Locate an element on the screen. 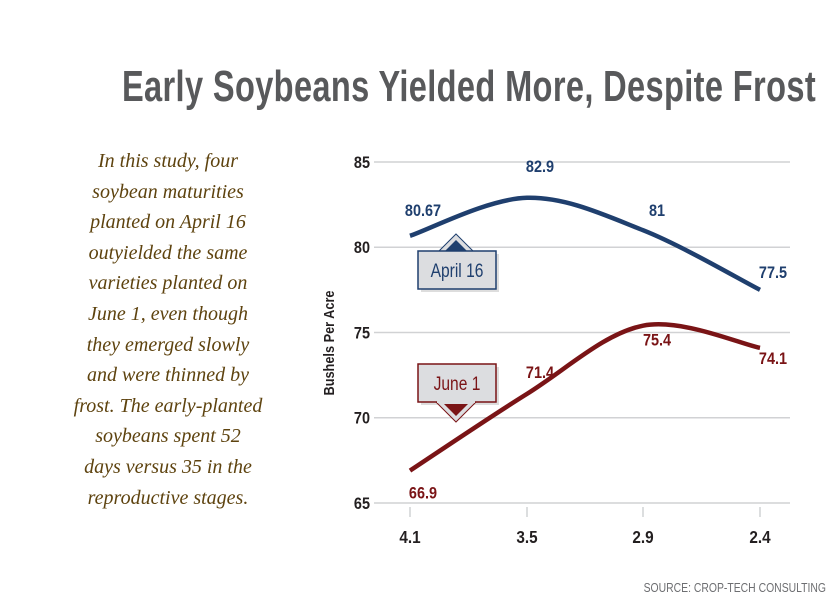 Image resolution: width=840 pixels, height=600 pixels. triangle-down-icon is located at coordinates (456, 410).